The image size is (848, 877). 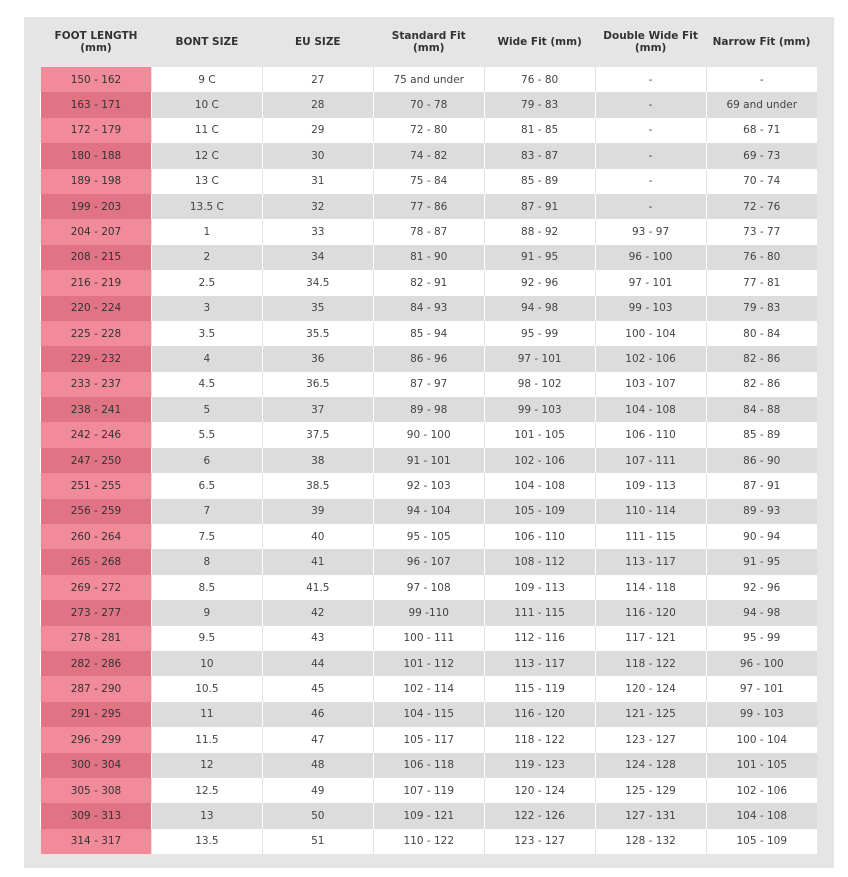 What do you see at coordinates (761, 206) in the screenshot?
I see `table-cell: 72 - 76` at bounding box center [761, 206].